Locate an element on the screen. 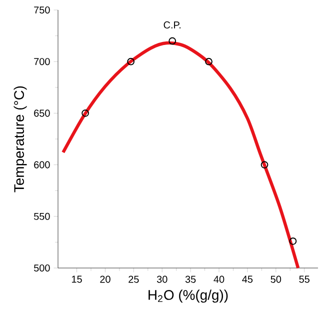  y-tick-label: 550 is located at coordinates (42, 216).